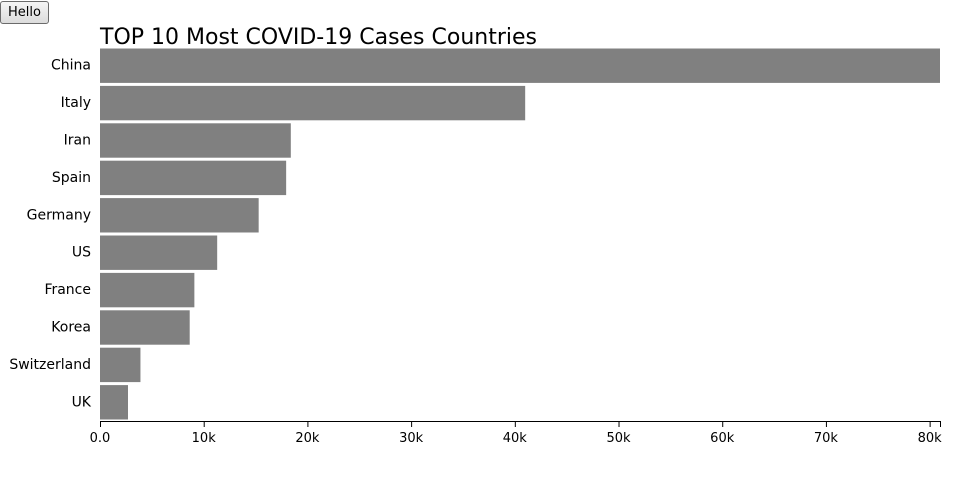 Image resolution: width=960 pixels, height=500 pixels. I want to click on x-tick-label: 0.0, so click(100, 438).